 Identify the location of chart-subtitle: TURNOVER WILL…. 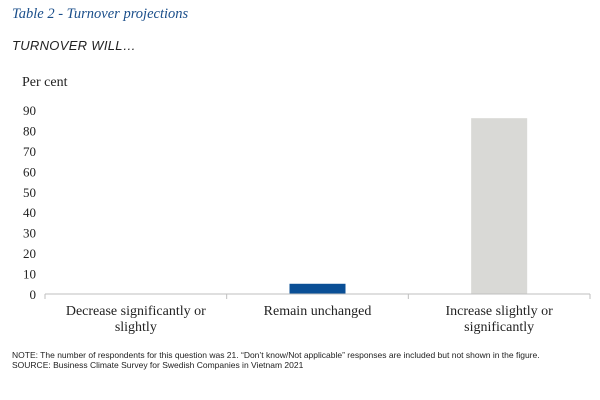
(74, 45).